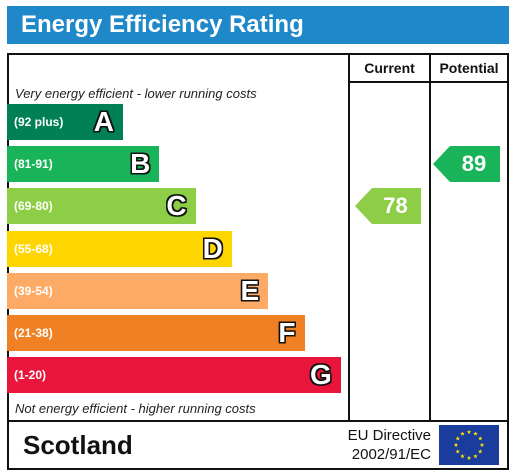 The height and width of the screenshot is (475, 514). What do you see at coordinates (389, 445) in the screenshot?
I see `directive-text: EU Directive 2002/91/EC` at bounding box center [389, 445].